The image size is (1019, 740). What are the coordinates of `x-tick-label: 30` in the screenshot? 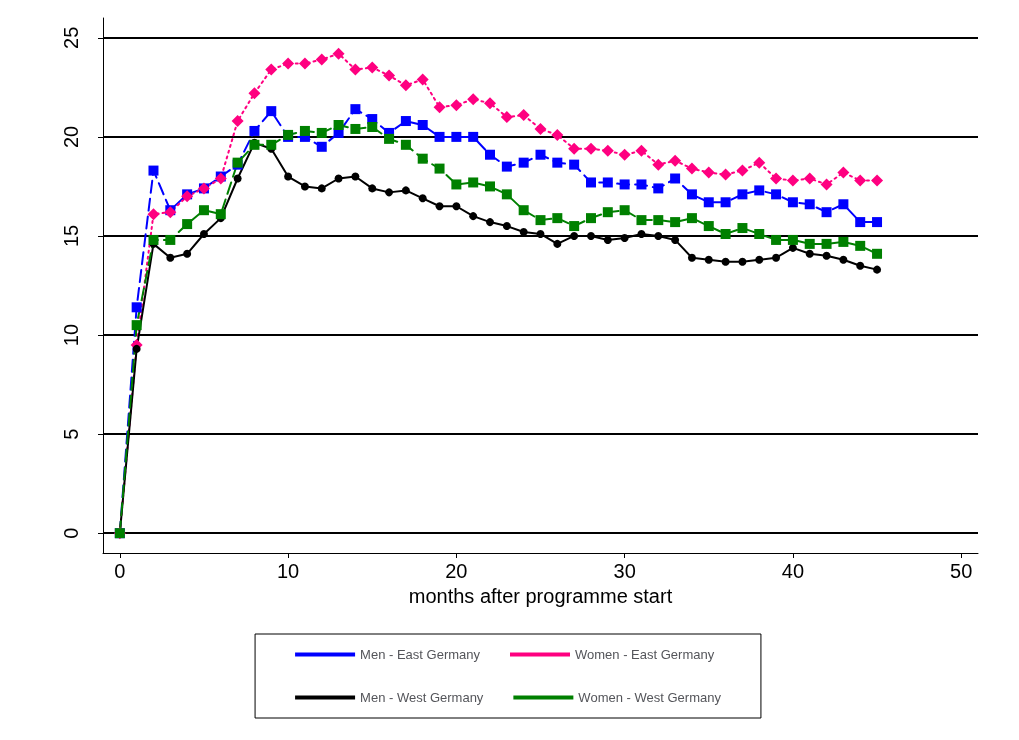 It's located at (624, 571).